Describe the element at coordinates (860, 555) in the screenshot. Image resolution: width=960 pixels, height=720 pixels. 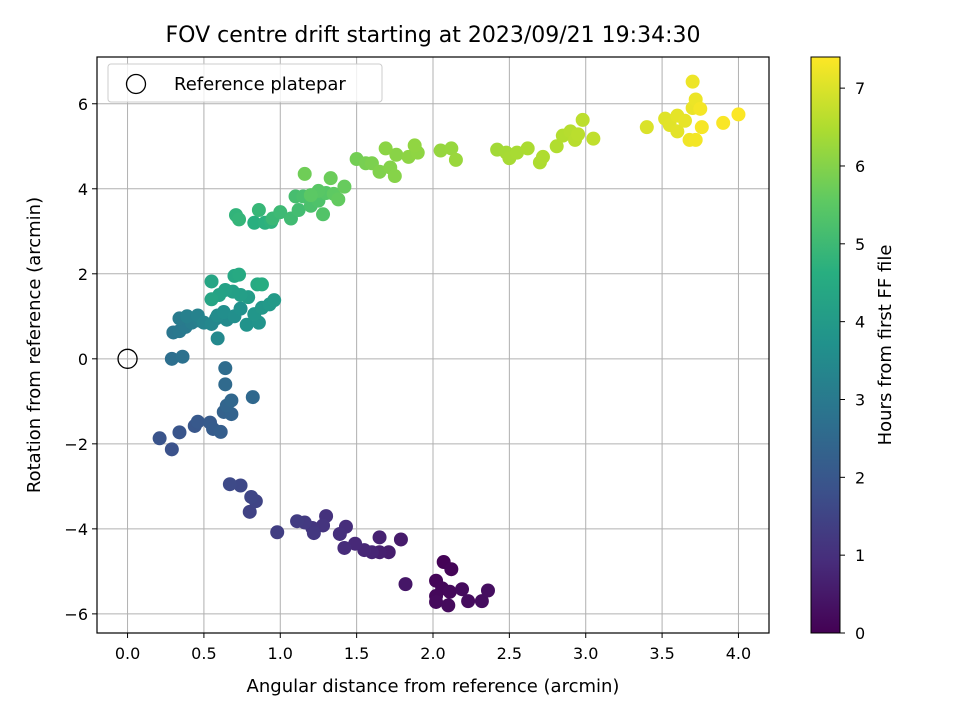
I see `colorbar-tick-label: 1` at that location.